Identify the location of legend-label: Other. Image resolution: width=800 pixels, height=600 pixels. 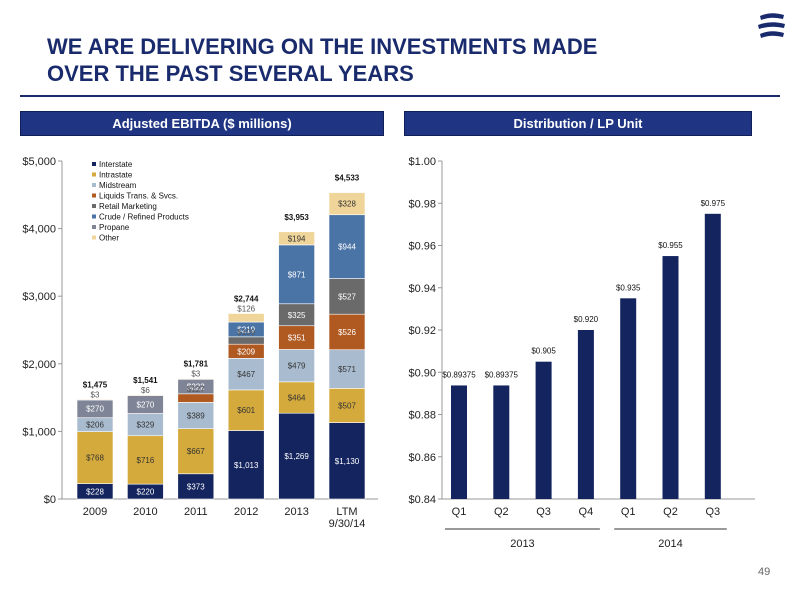
(109, 238).